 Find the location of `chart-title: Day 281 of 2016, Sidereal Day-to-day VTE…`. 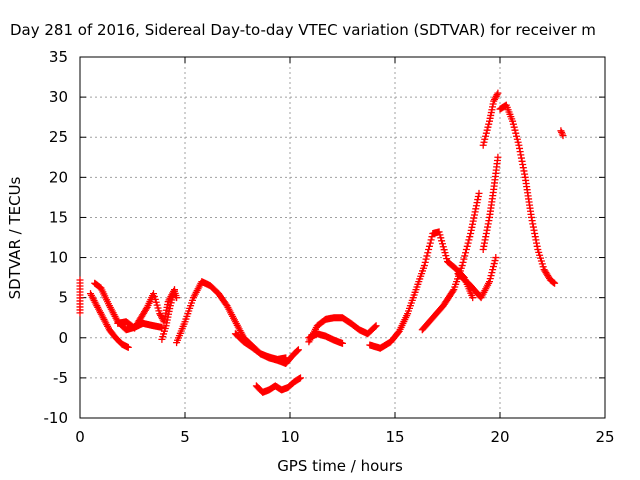

chart-title: Day 281 of 2016, Sidereal Day-to-day VTE… is located at coordinates (303, 30).